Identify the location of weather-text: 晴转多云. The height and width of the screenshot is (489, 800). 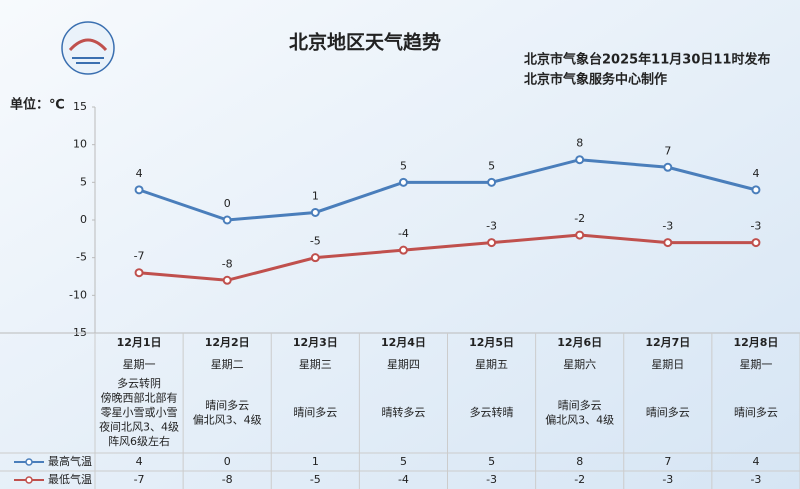
(403, 412).